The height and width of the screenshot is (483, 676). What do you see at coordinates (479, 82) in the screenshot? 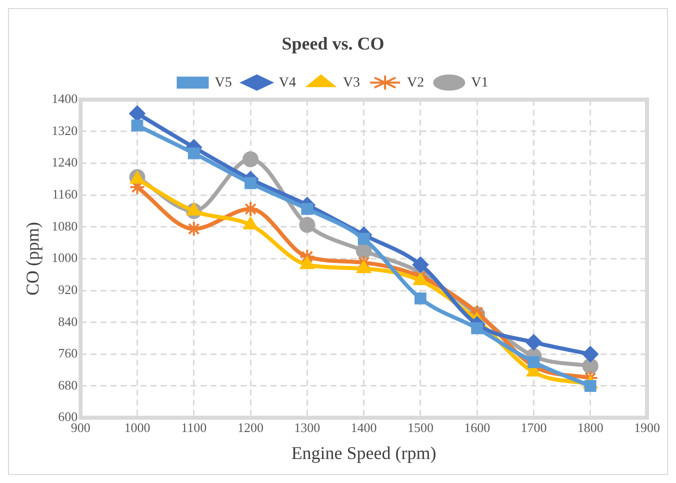
I see `legend-label: V1` at bounding box center [479, 82].